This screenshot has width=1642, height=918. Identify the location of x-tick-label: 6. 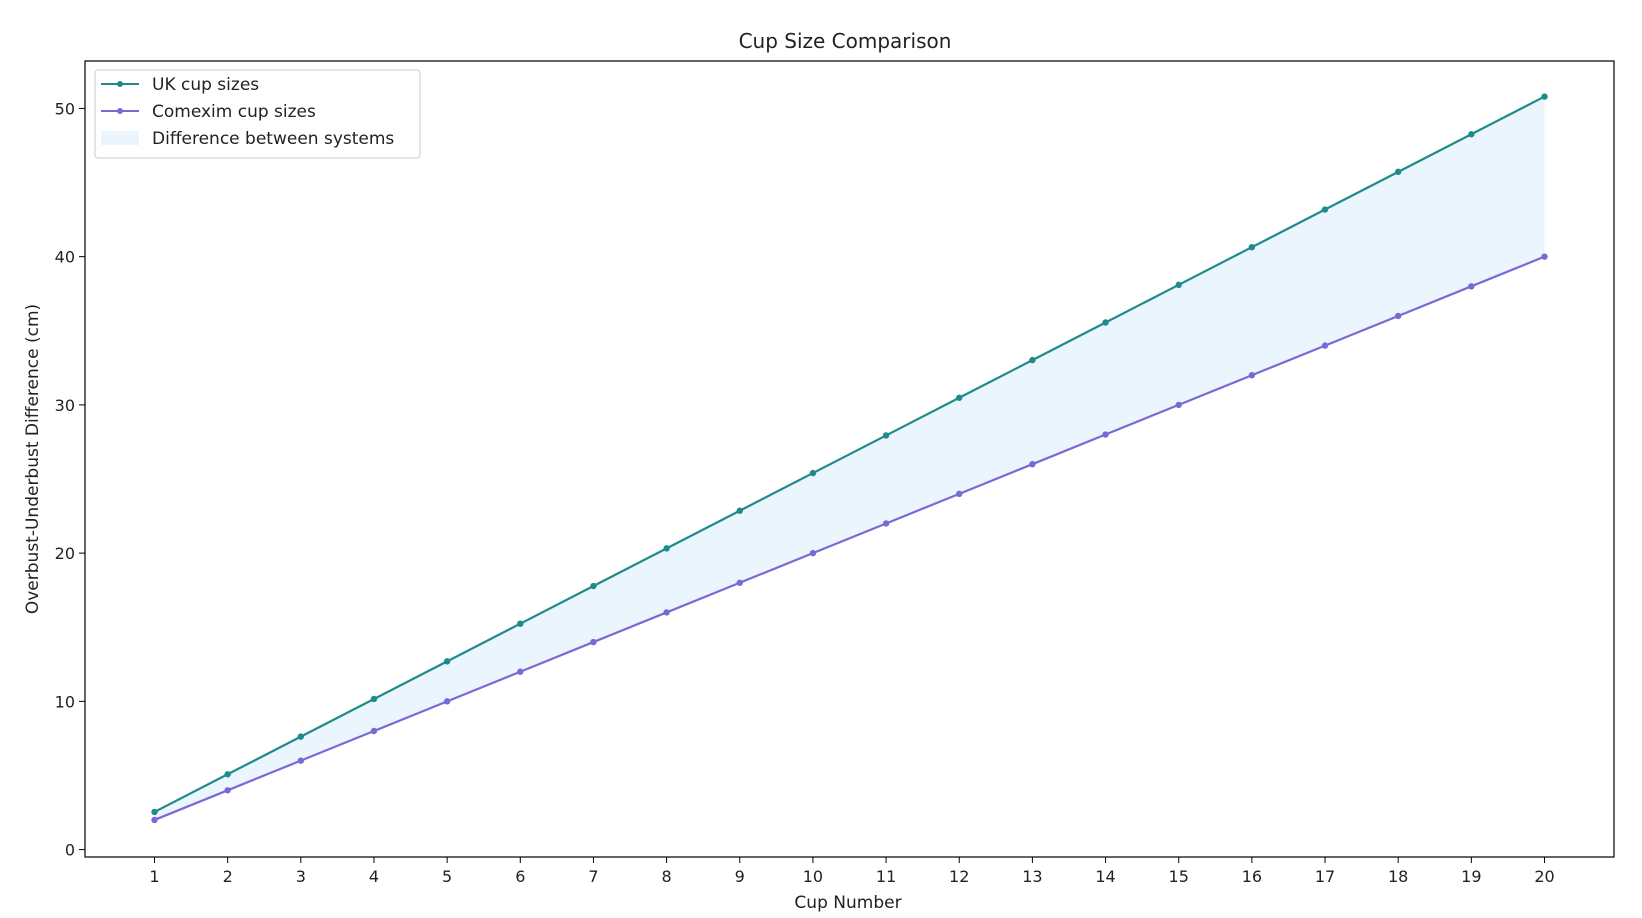
(520, 876).